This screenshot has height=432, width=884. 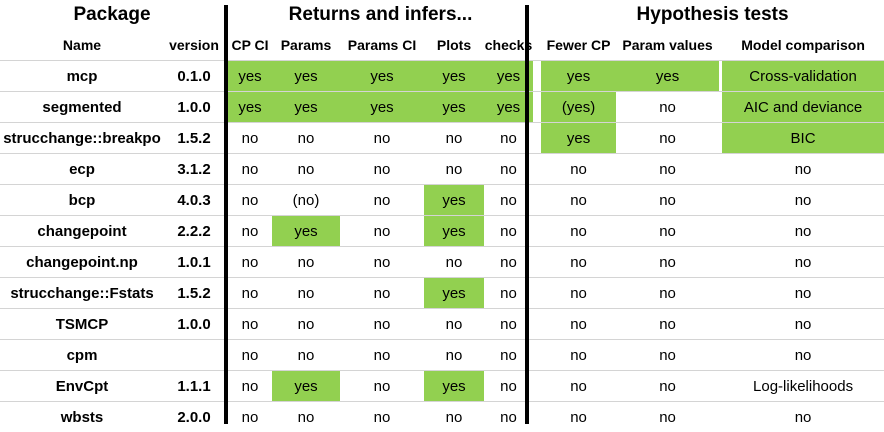 I want to click on package-name-cell: TSMCP, so click(x=82, y=324).